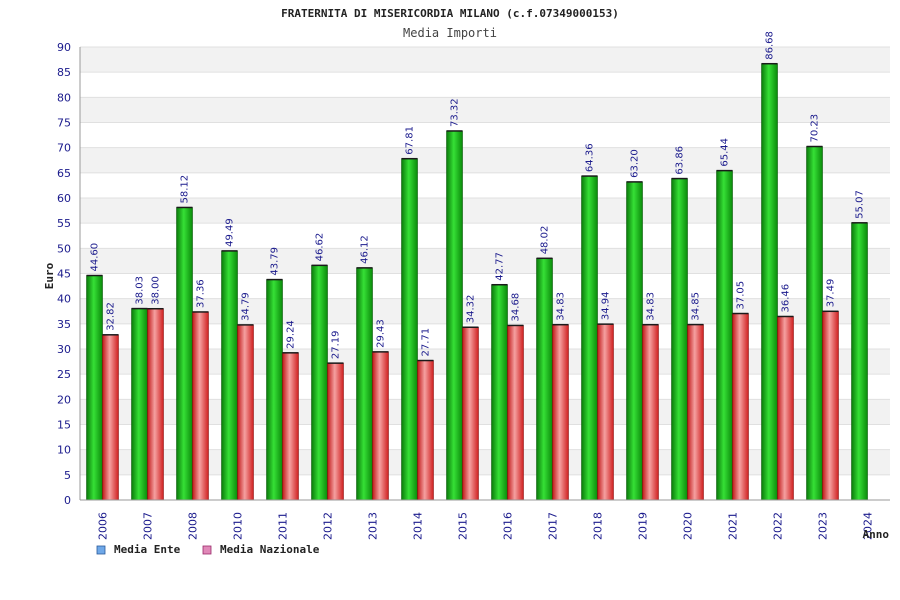 The height and width of the screenshot is (600, 900). Describe the element at coordinates (410, 140) in the screenshot. I see `data-label: 67.81` at that location.